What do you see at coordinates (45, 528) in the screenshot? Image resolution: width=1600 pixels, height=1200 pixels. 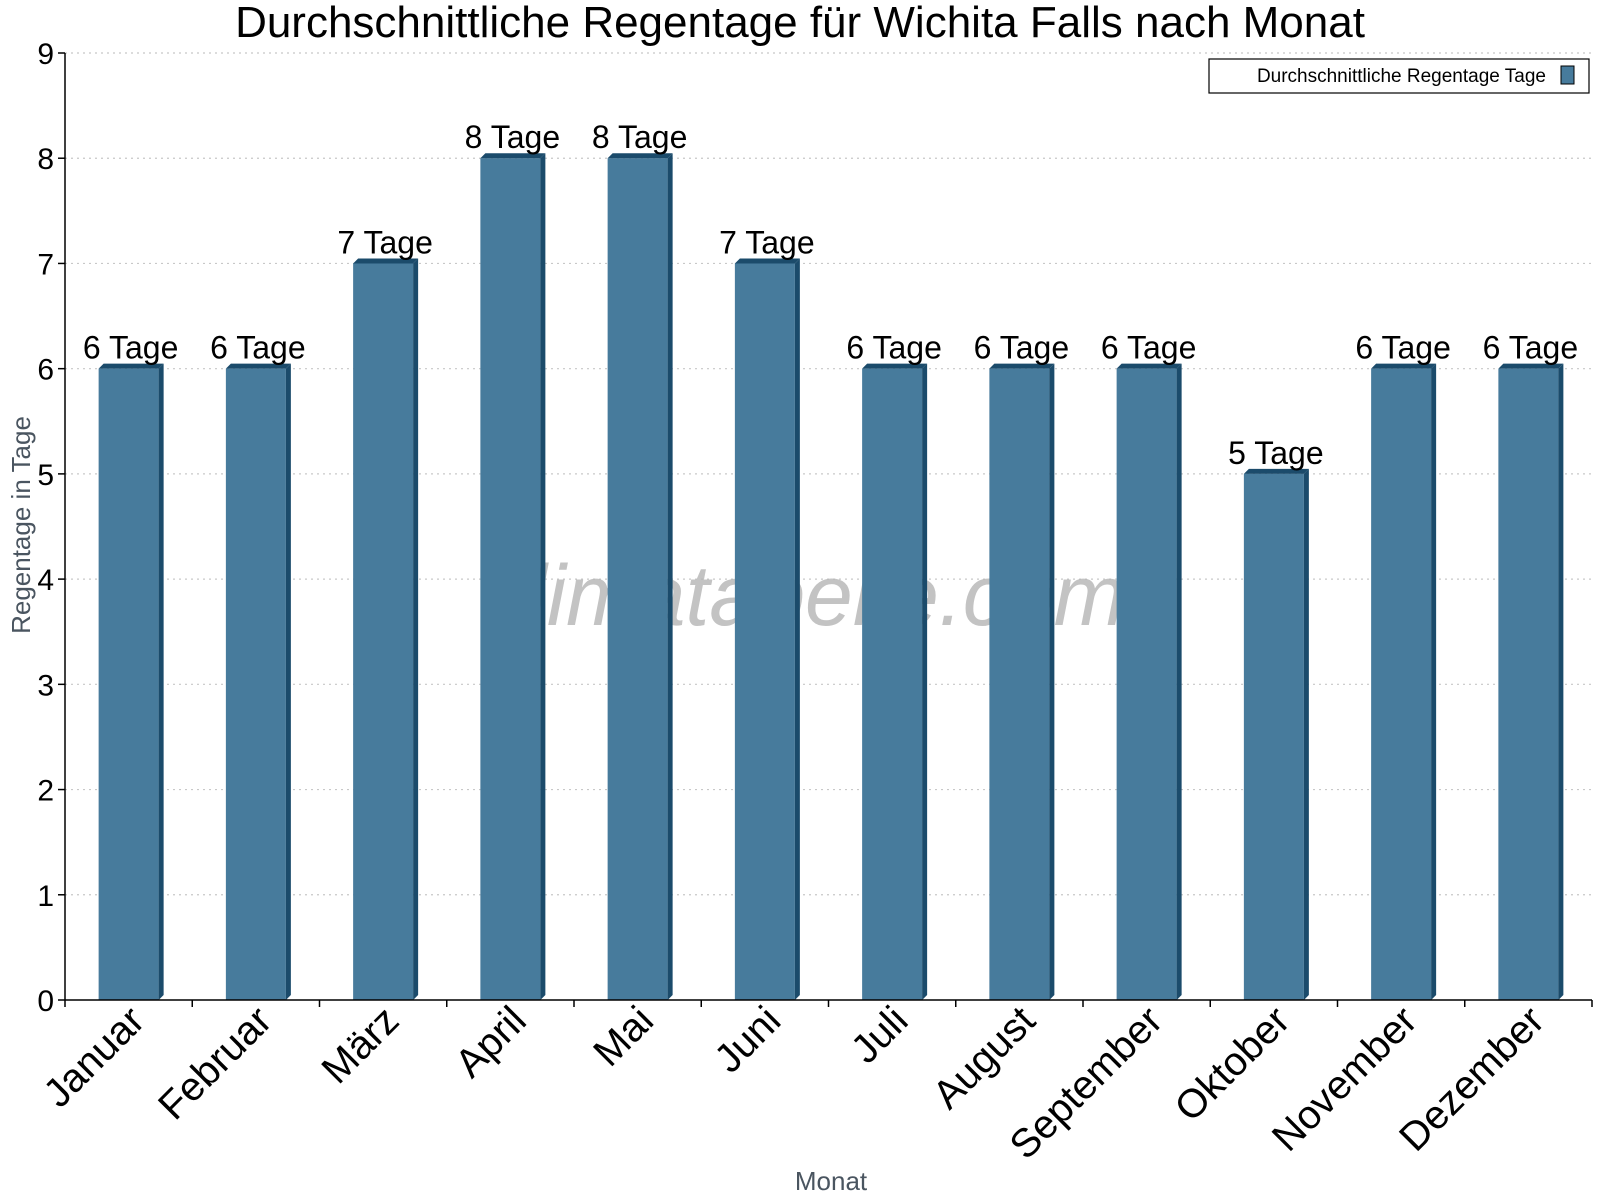 I see `y-tick-labels: 0 1 2 3 4 5 6 7 8 9` at bounding box center [45, 528].